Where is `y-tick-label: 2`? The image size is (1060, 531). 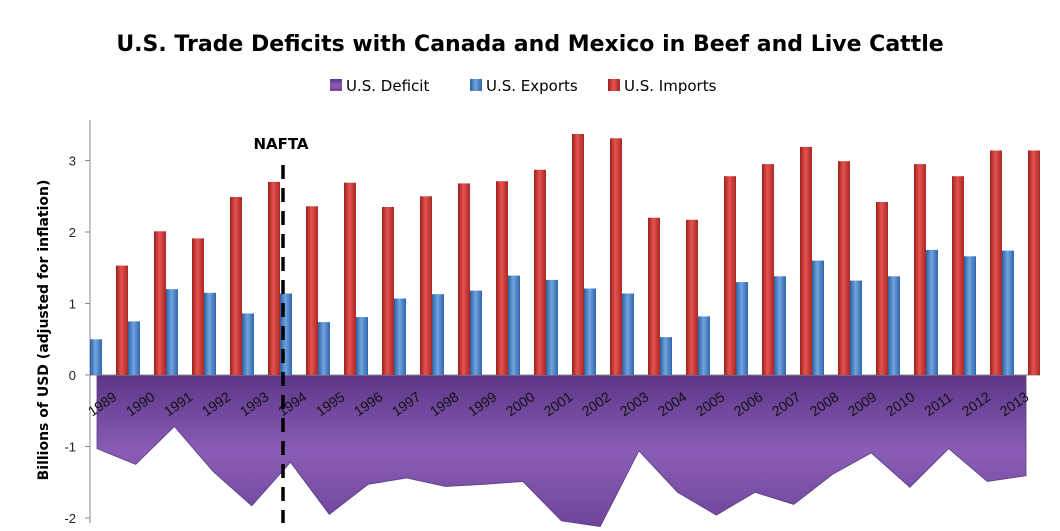 y-tick-label: 2 is located at coordinates (72, 232).